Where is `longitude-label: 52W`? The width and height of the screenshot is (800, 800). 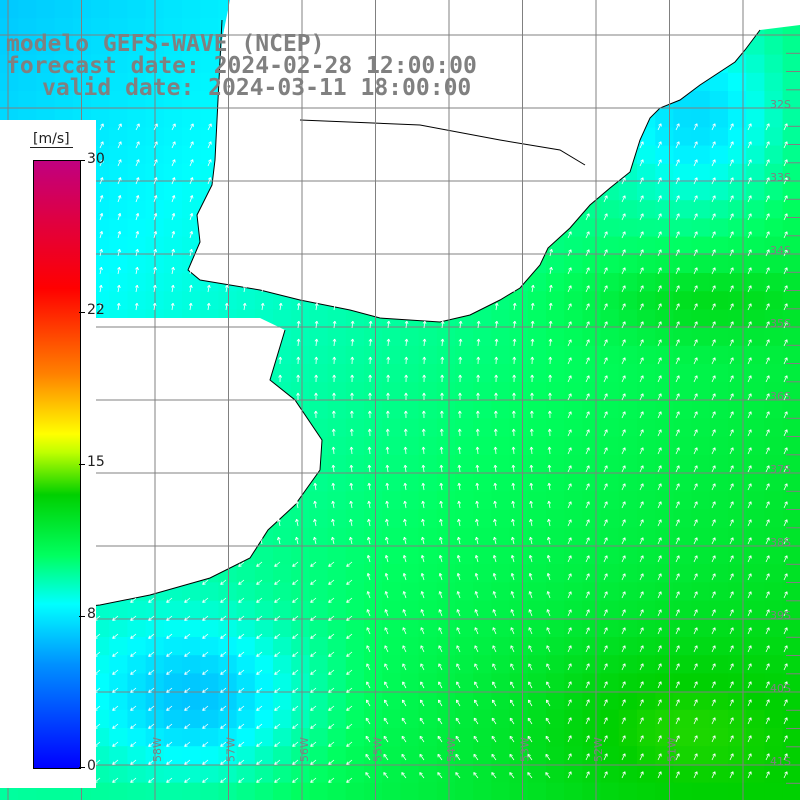
longitude-label: 52W is located at coordinates (598, 749).